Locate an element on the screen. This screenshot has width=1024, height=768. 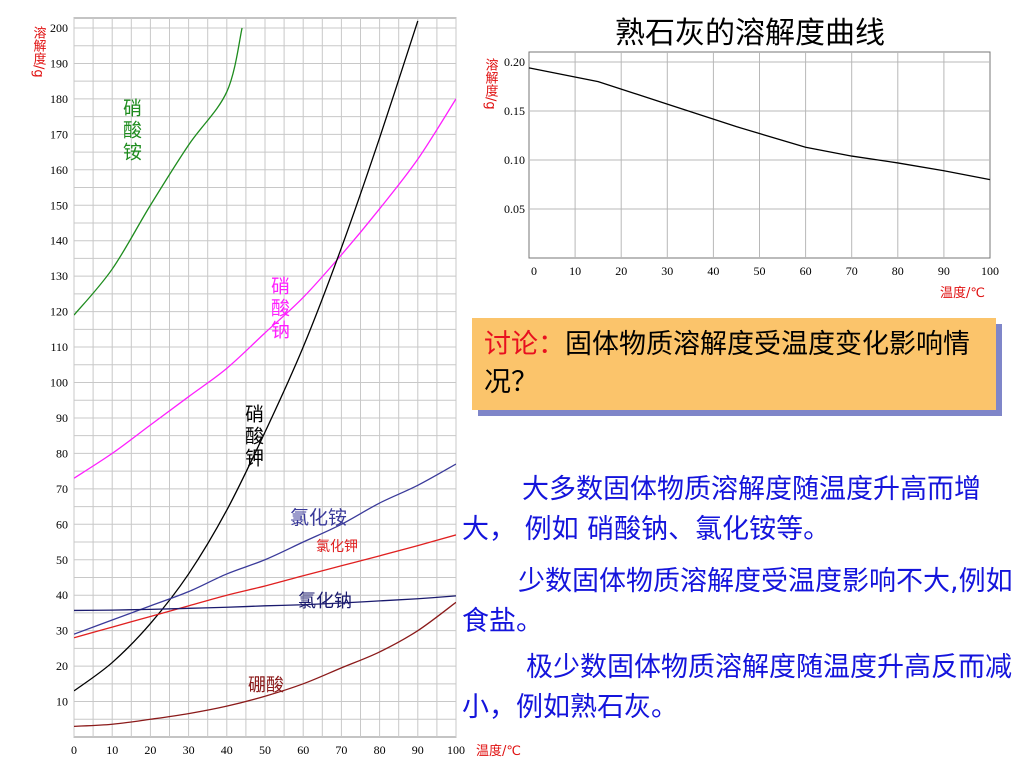
lime-x-tick-label: 30 is located at coordinates (667, 271).